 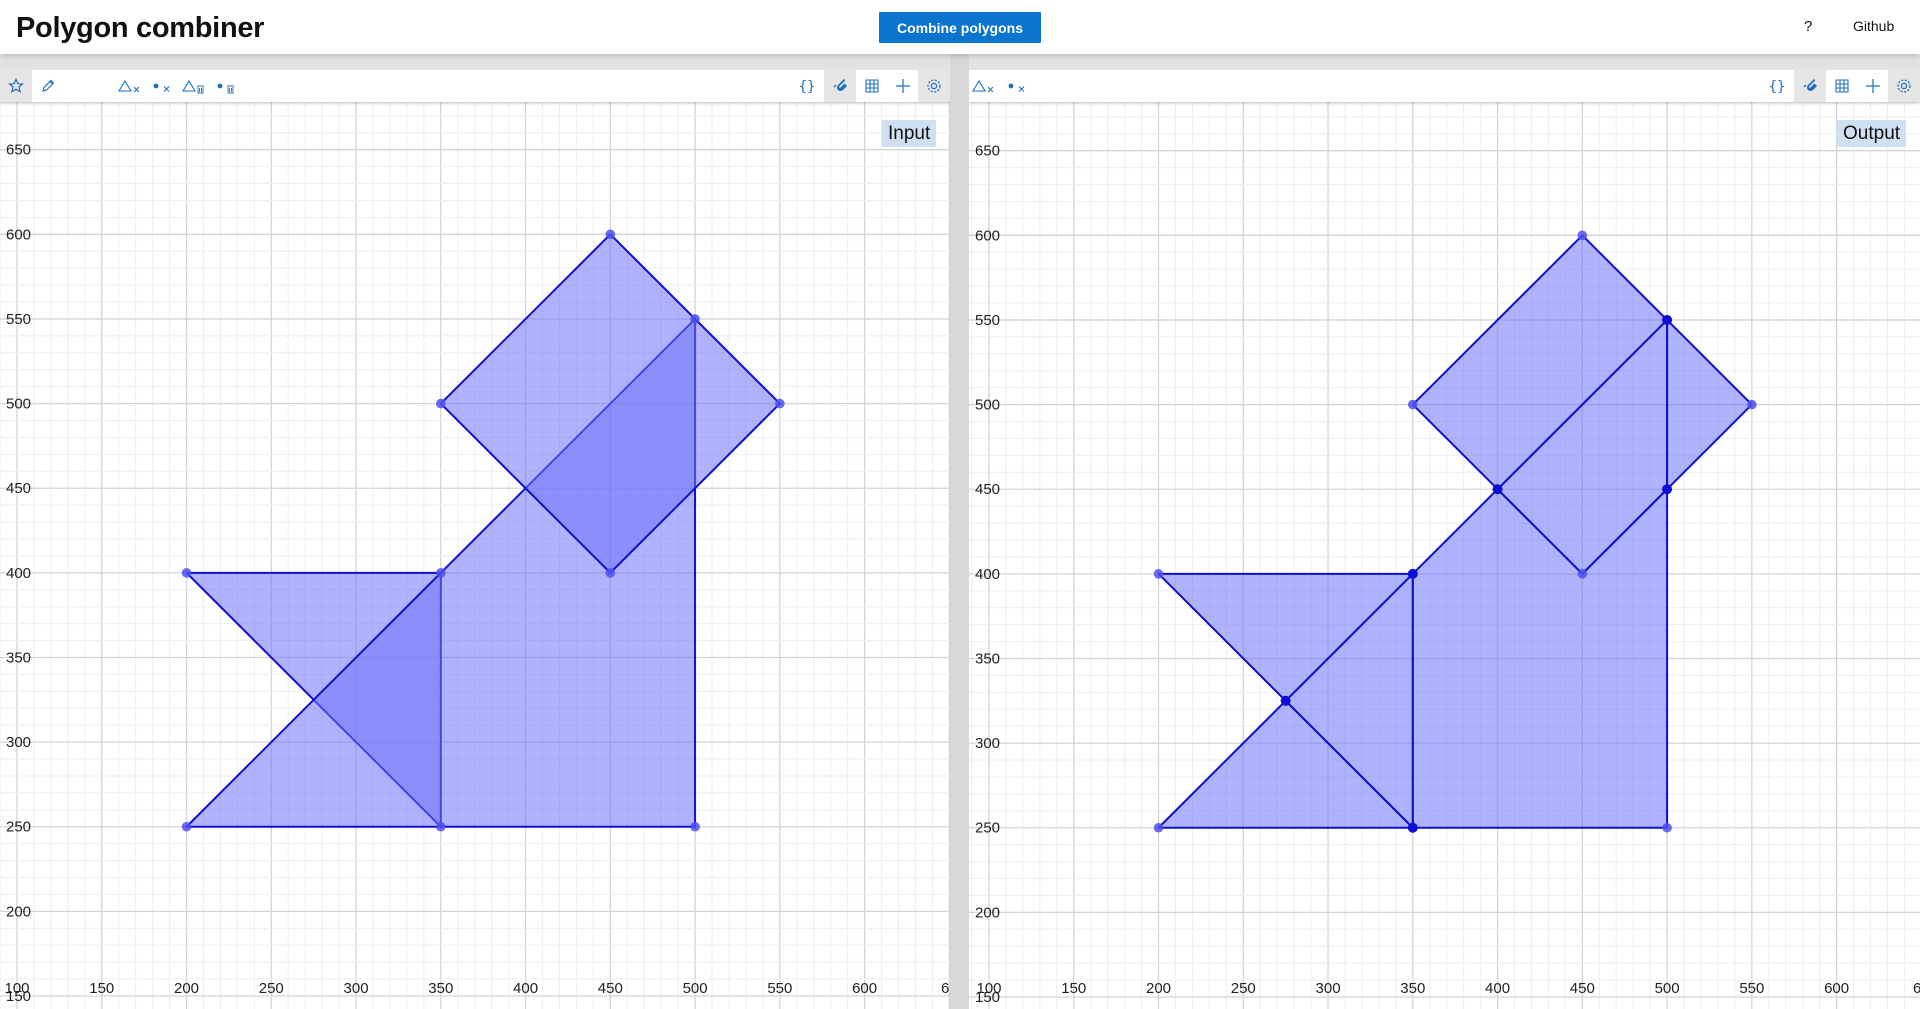 I want to click on panel-resize-handle, so click(x=959, y=531).